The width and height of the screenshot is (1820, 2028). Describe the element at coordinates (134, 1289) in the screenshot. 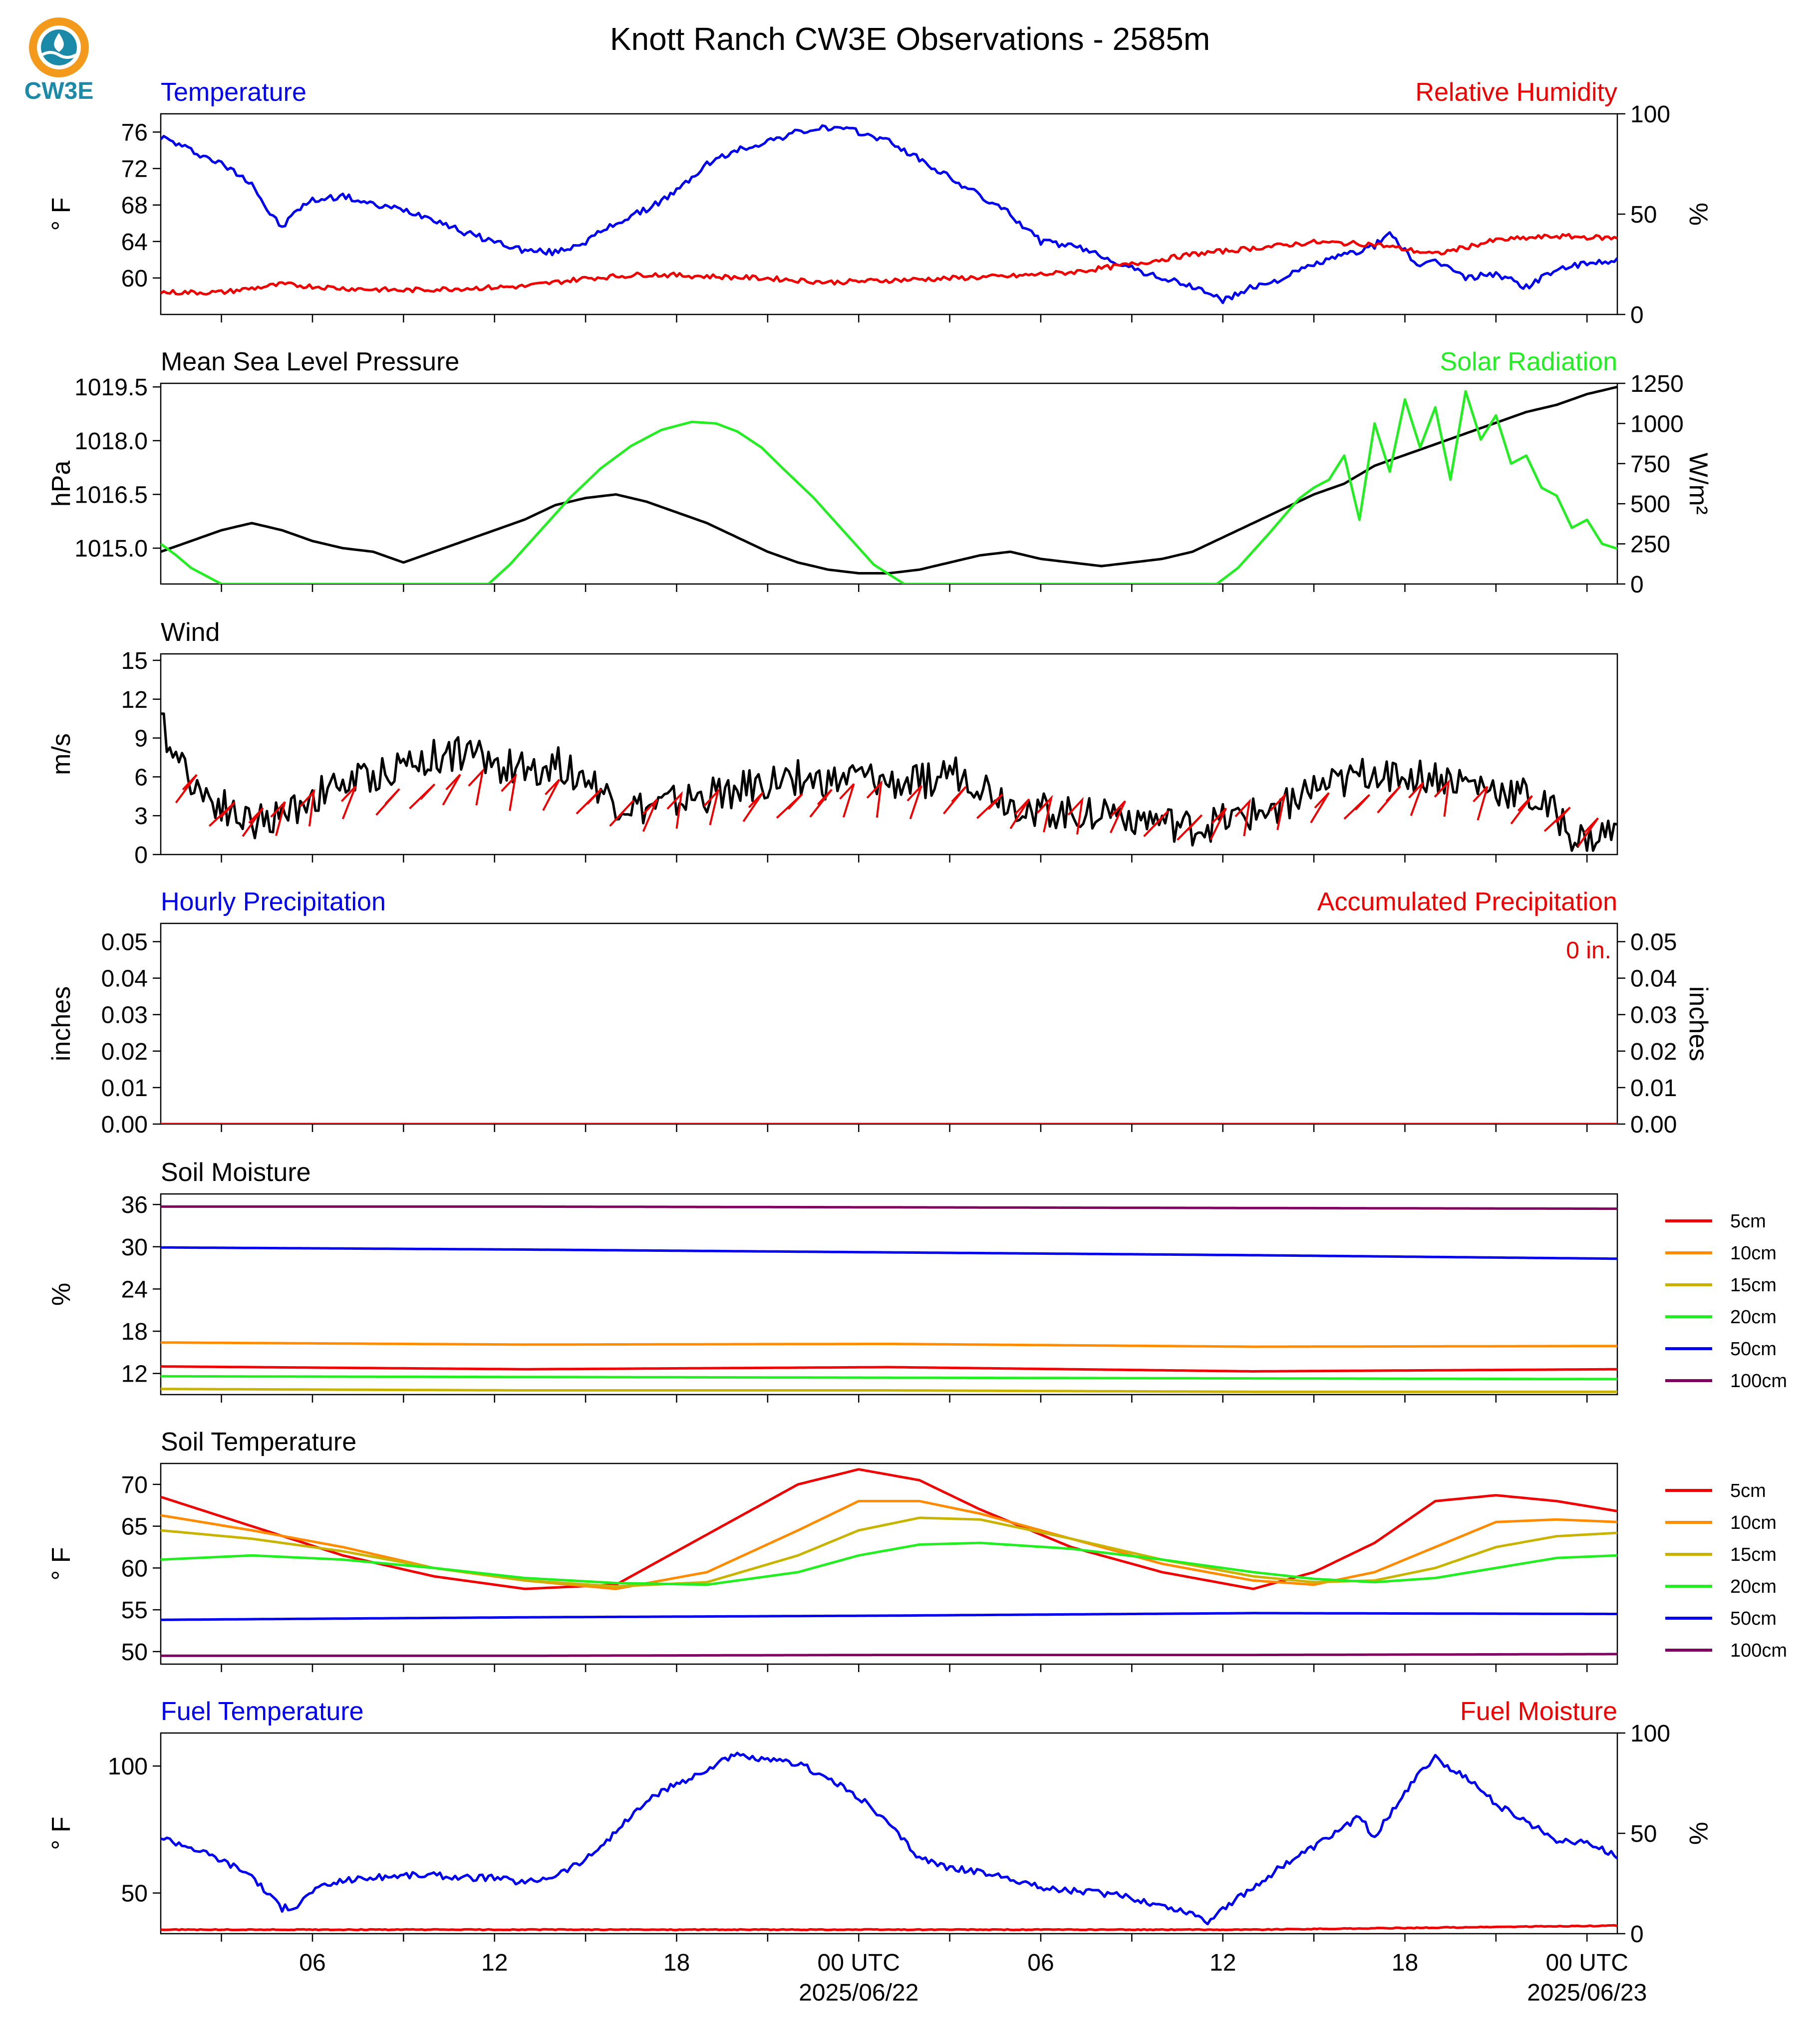

I see `y-tick-label-left: 24` at that location.